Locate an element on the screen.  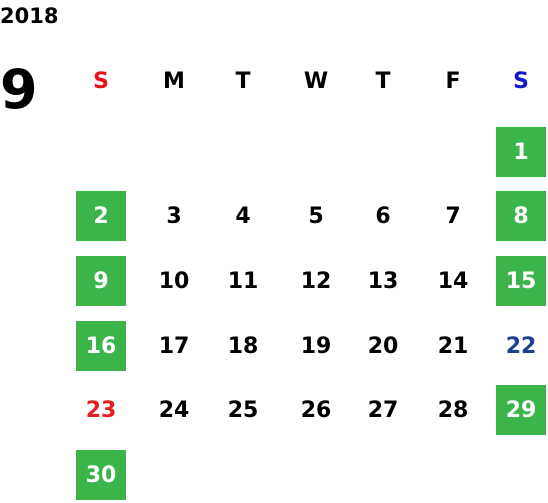
day: 19 is located at coordinates (316, 346).